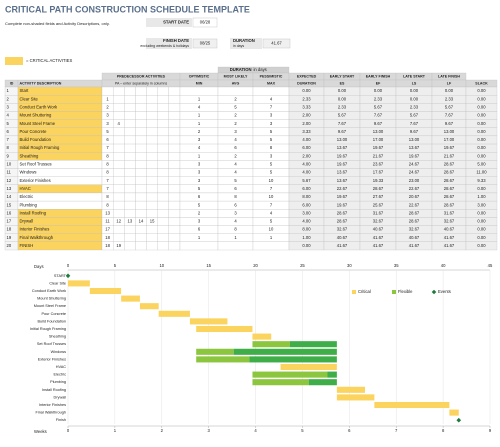 This screenshot has height=447, width=500. What do you see at coordinates (378, 221) in the screenshot?
I see `cell-text: 32.67` at bounding box center [378, 221].